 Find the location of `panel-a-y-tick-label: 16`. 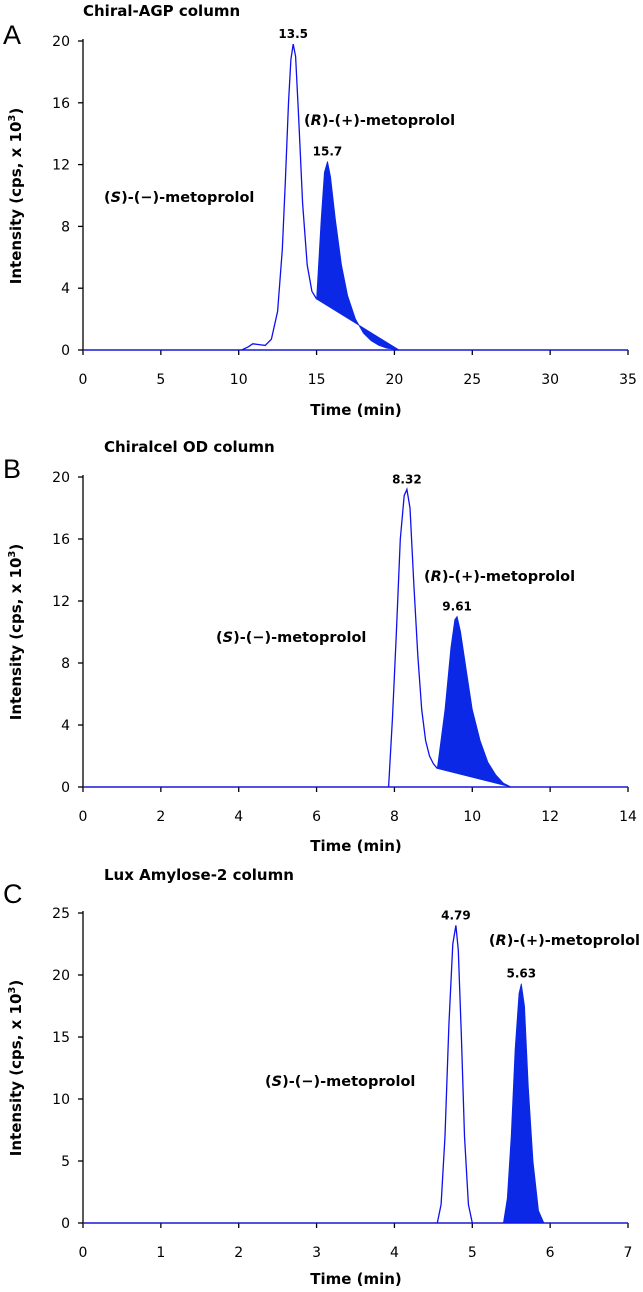

panel-a-y-tick-label: 16 is located at coordinates (61, 104).